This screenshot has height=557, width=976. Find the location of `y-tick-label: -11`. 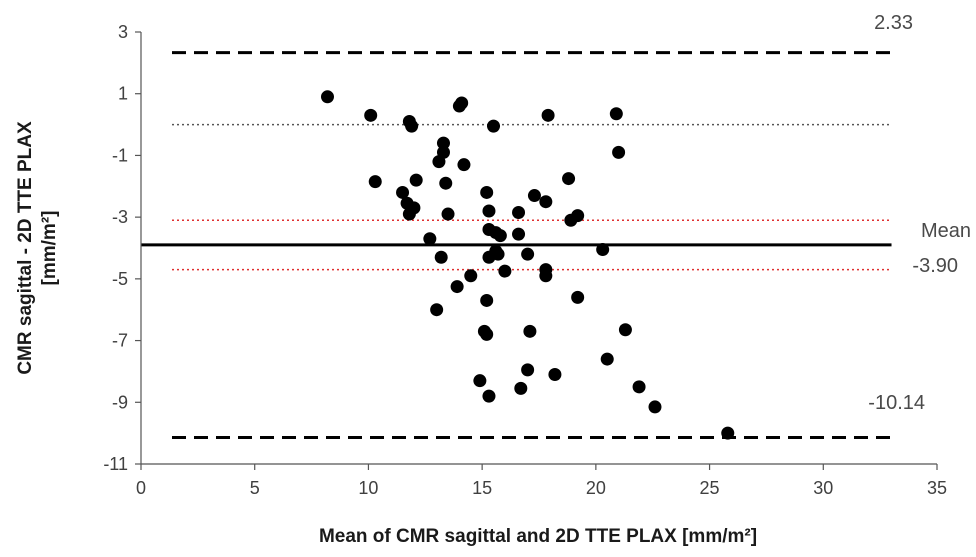

y-tick-label: -11 is located at coordinates (115, 464).